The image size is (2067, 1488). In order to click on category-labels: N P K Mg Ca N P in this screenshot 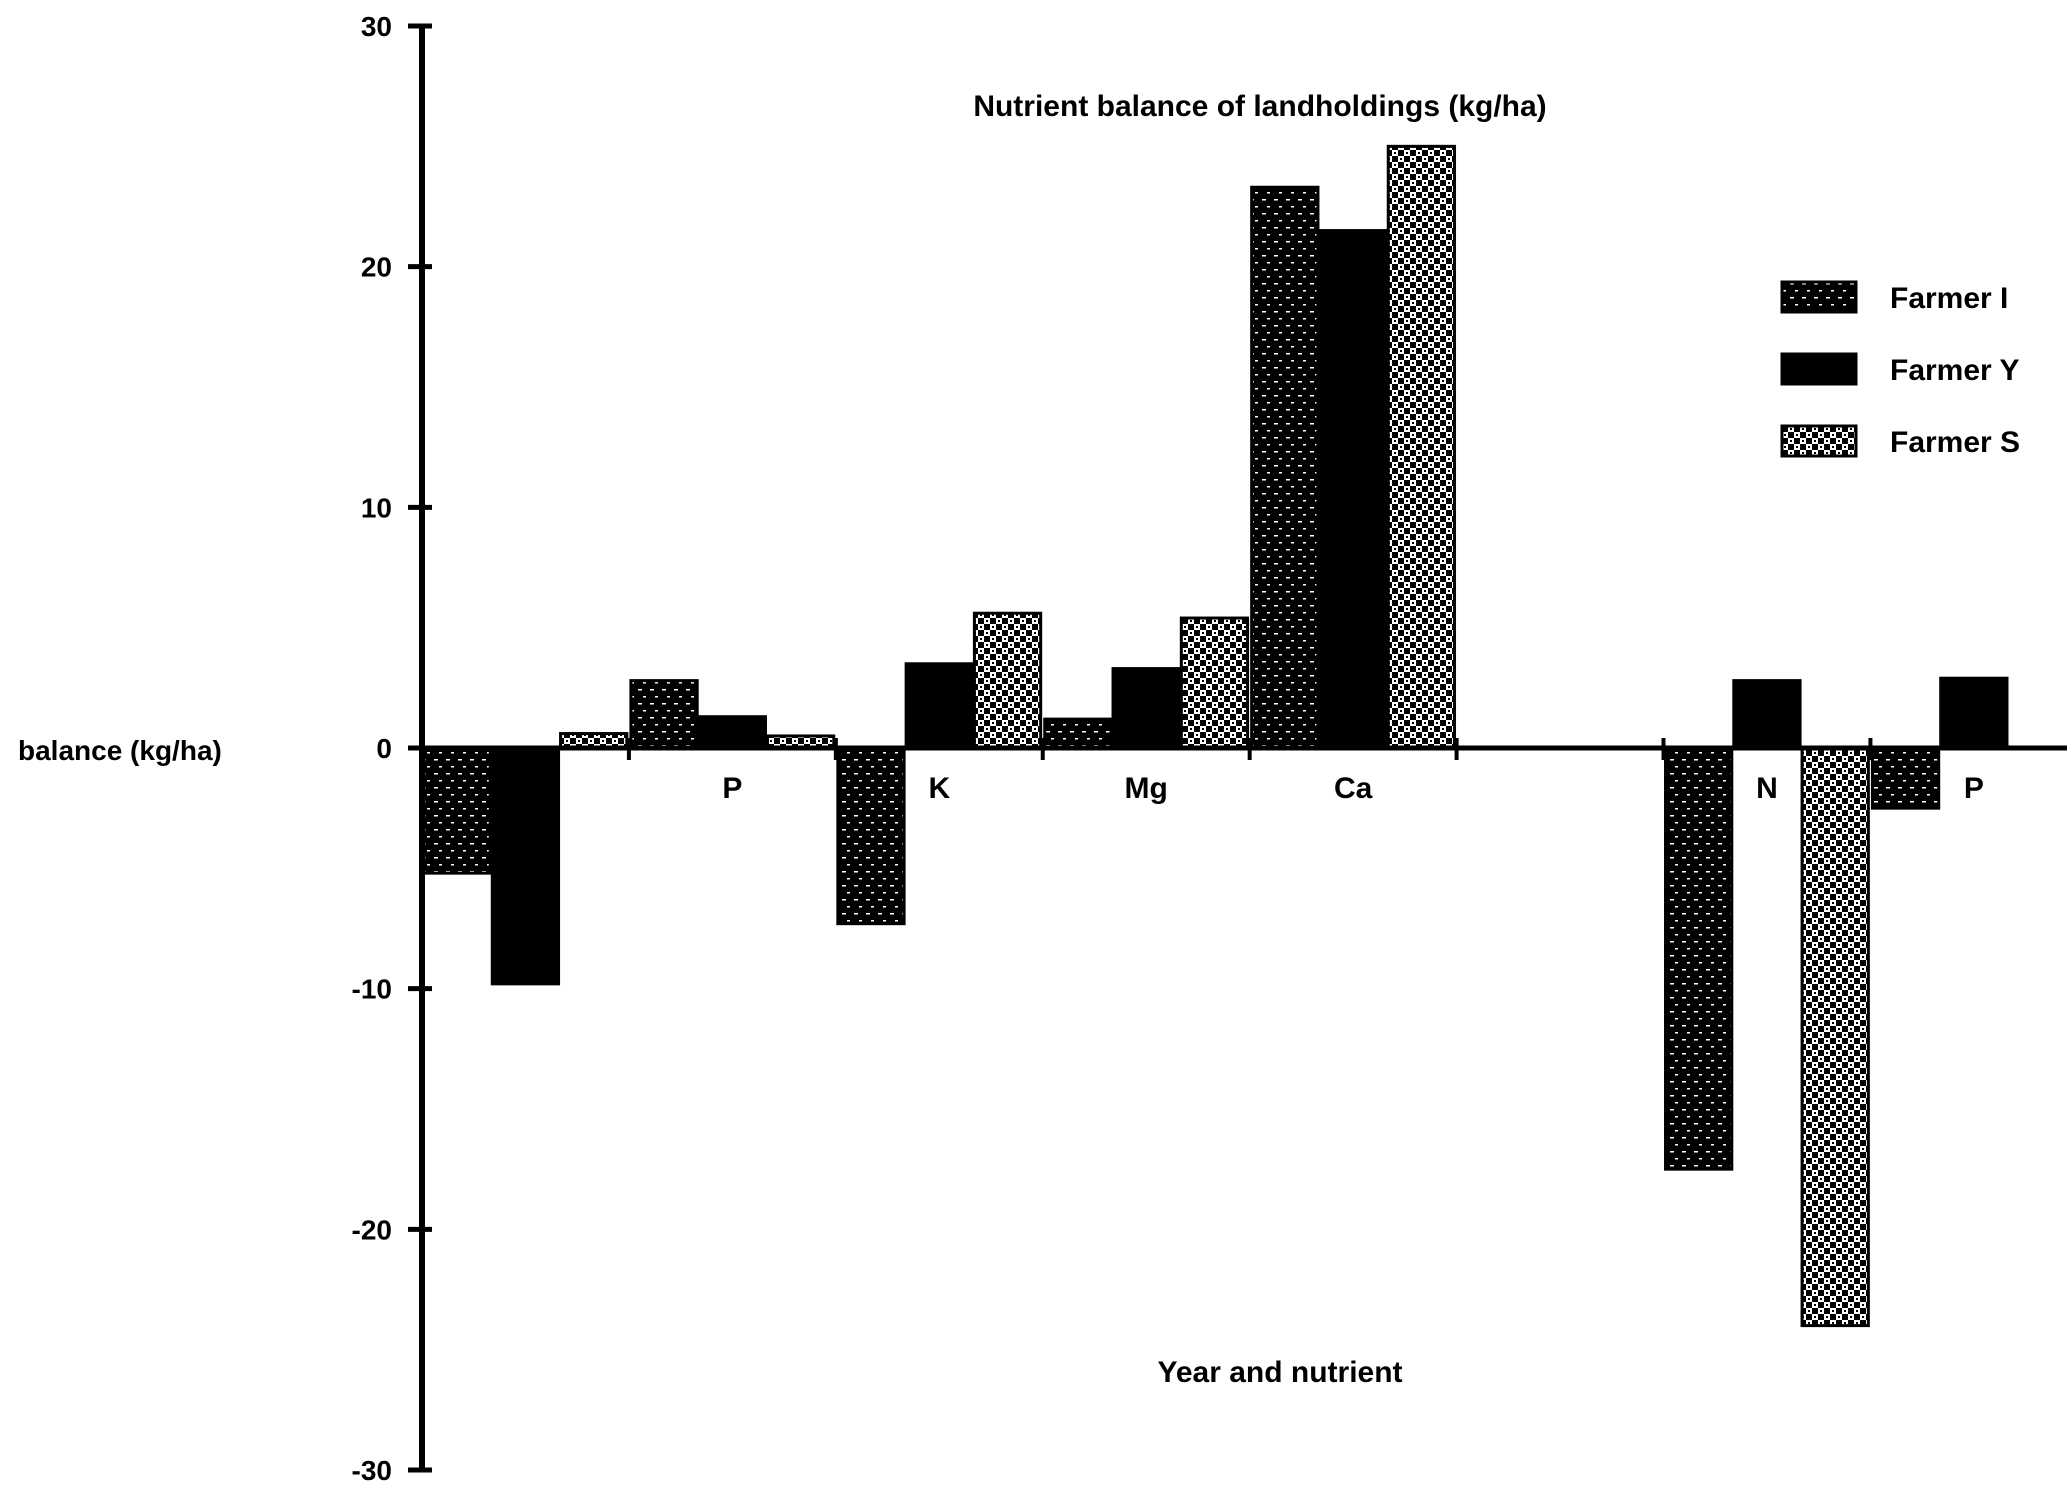, I will do `click(1249, 788)`.